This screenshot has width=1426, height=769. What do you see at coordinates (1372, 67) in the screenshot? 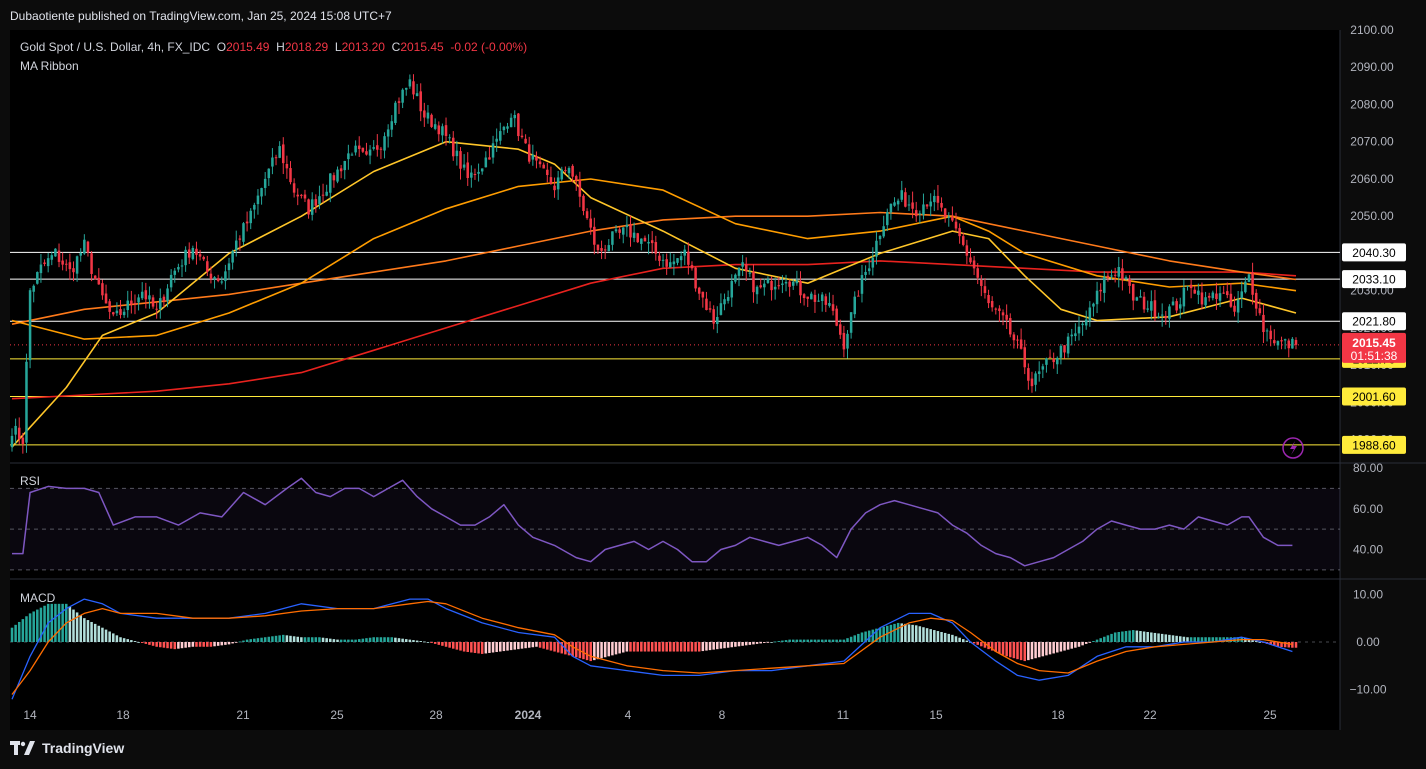
I see `price-tick-label: 2090.00` at bounding box center [1372, 67].